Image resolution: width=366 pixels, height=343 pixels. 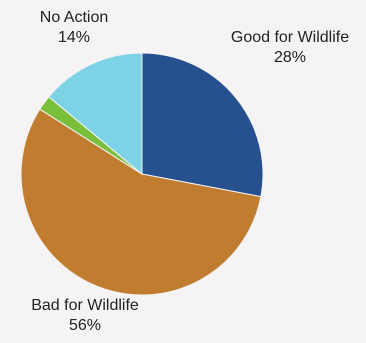 I want to click on label-no-action-name: No Action, so click(x=74, y=17).